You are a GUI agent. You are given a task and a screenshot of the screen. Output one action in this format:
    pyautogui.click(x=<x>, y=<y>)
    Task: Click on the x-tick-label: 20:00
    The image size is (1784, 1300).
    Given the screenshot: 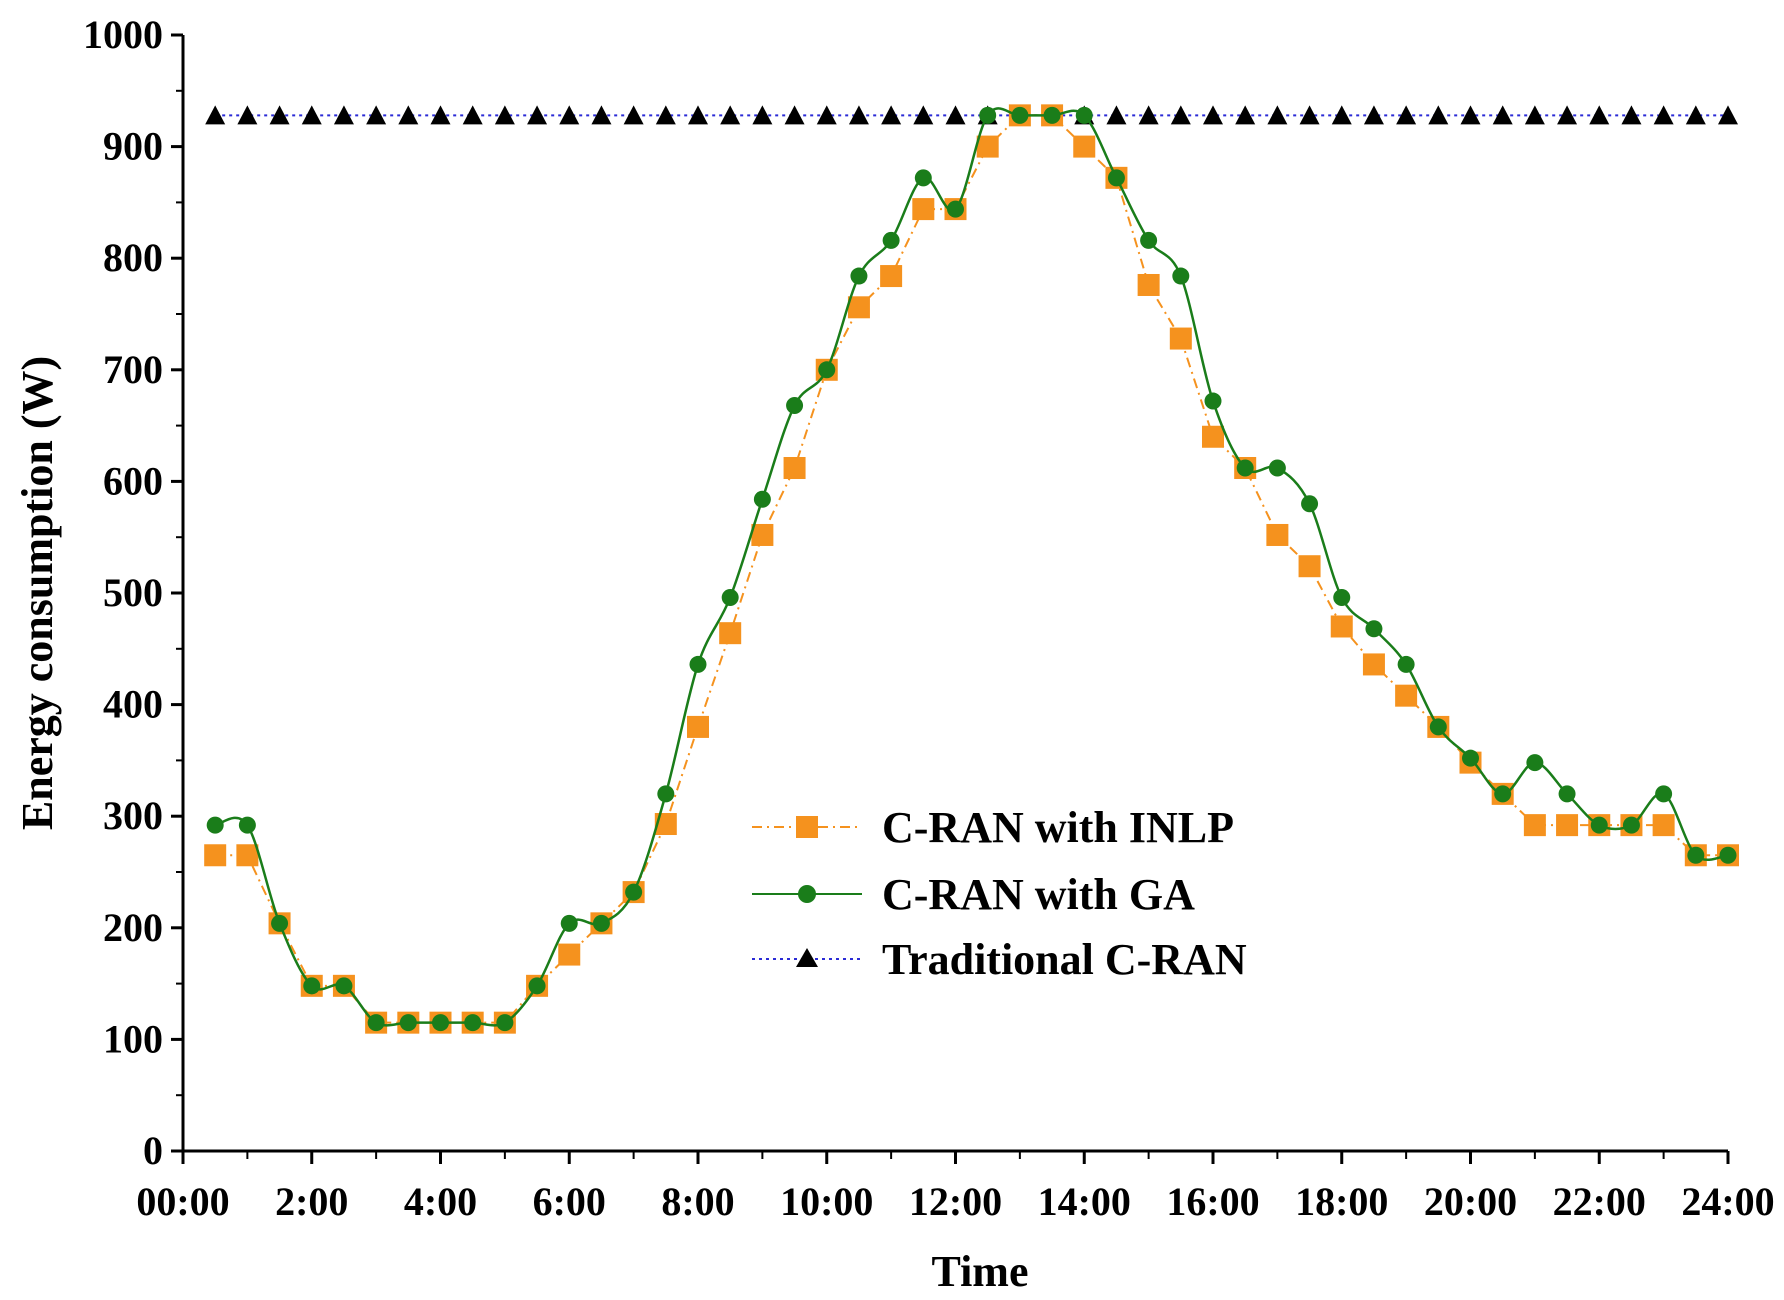 What is the action you would take?
    pyautogui.click(x=1470, y=1201)
    